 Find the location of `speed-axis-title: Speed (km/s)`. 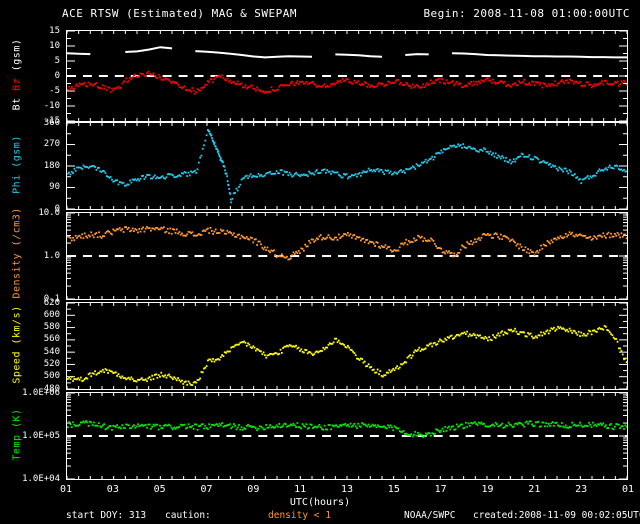

speed-axis-title: Speed (km/s) is located at coordinates (17, 344).